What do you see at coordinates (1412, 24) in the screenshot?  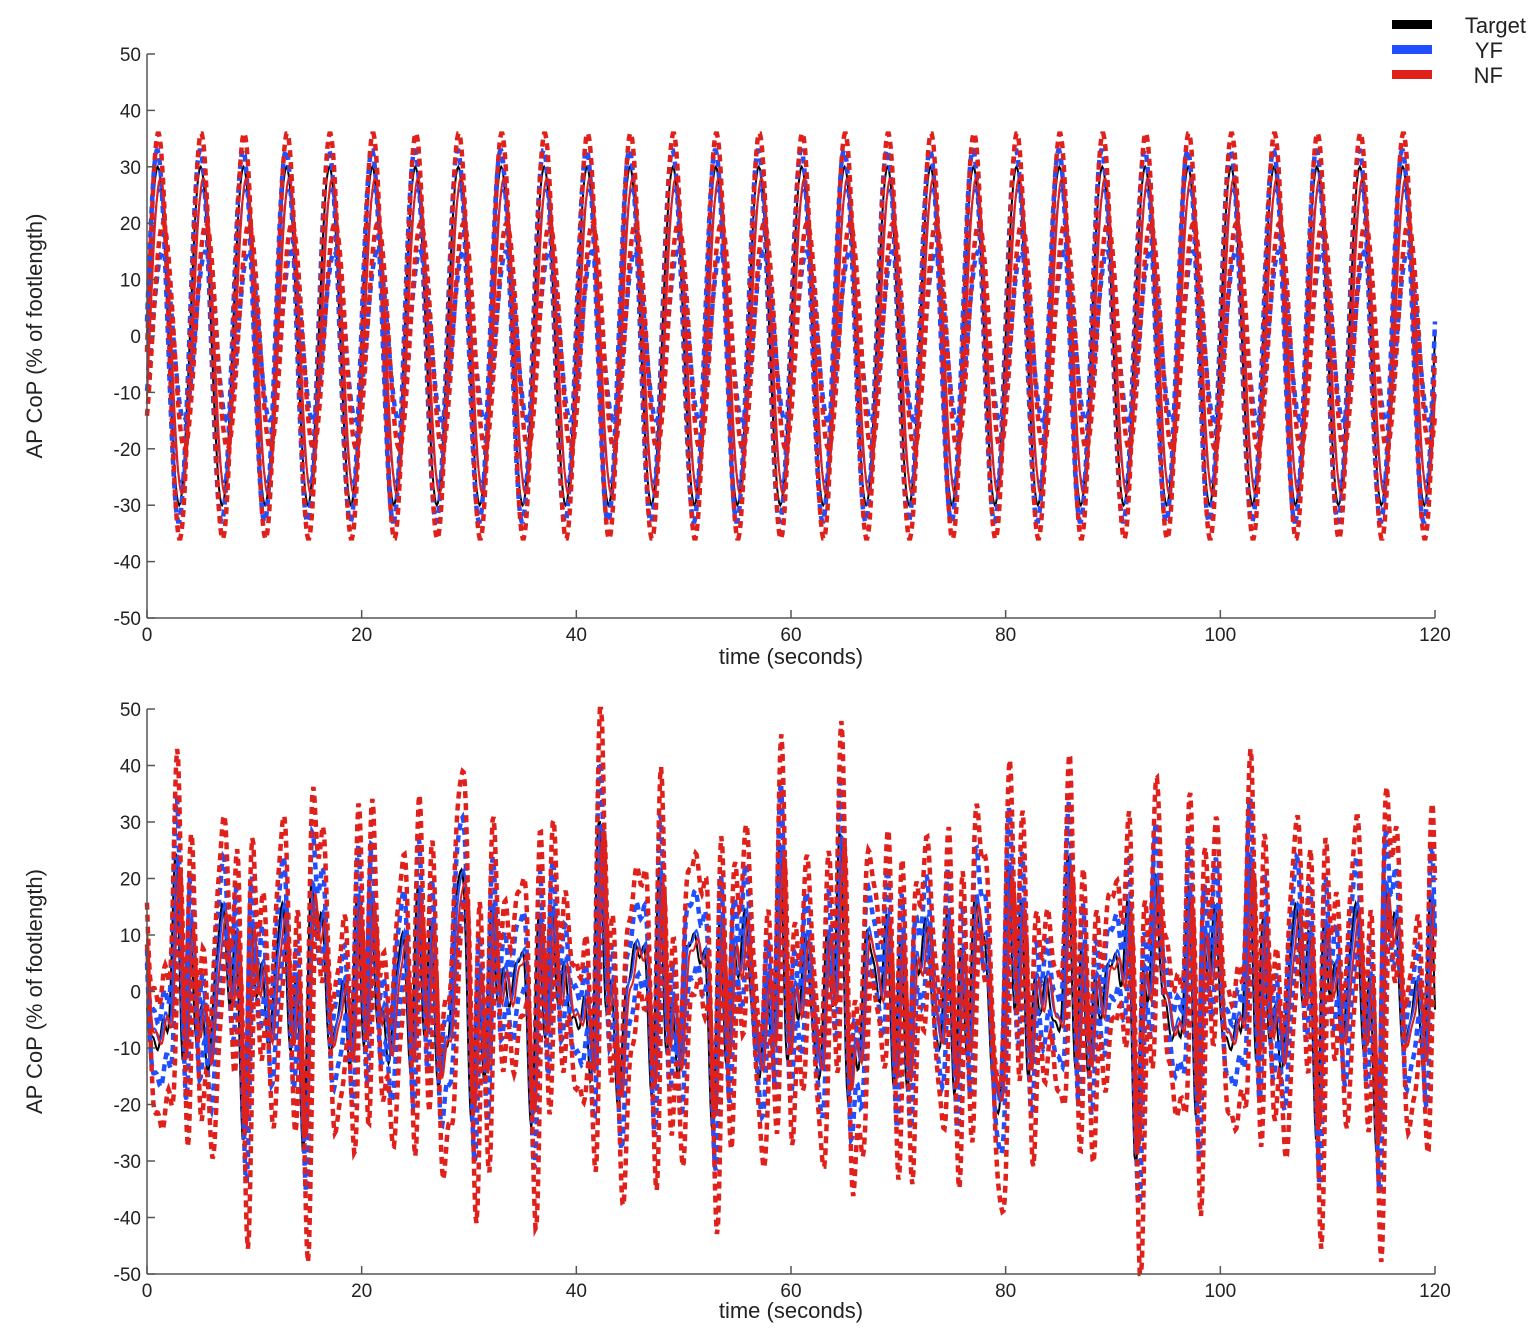 I see `legend-swatch-target` at bounding box center [1412, 24].